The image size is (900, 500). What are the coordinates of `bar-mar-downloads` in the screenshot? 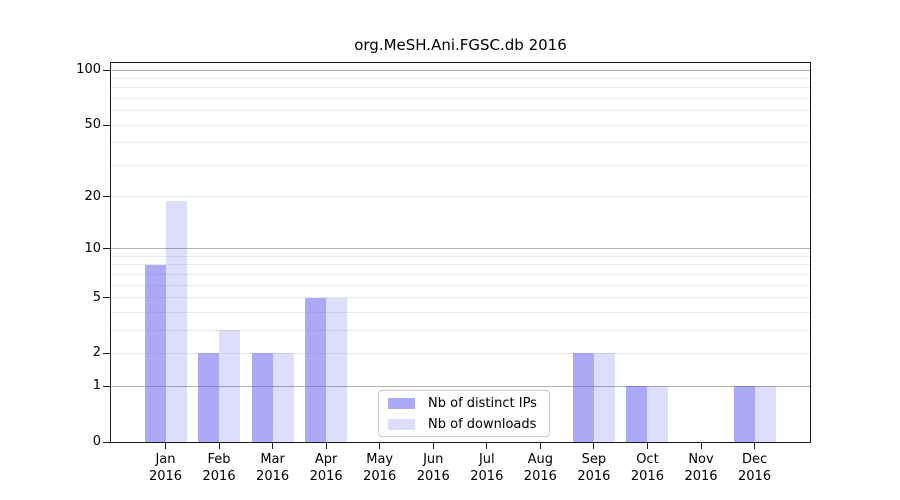 It's located at (283, 397).